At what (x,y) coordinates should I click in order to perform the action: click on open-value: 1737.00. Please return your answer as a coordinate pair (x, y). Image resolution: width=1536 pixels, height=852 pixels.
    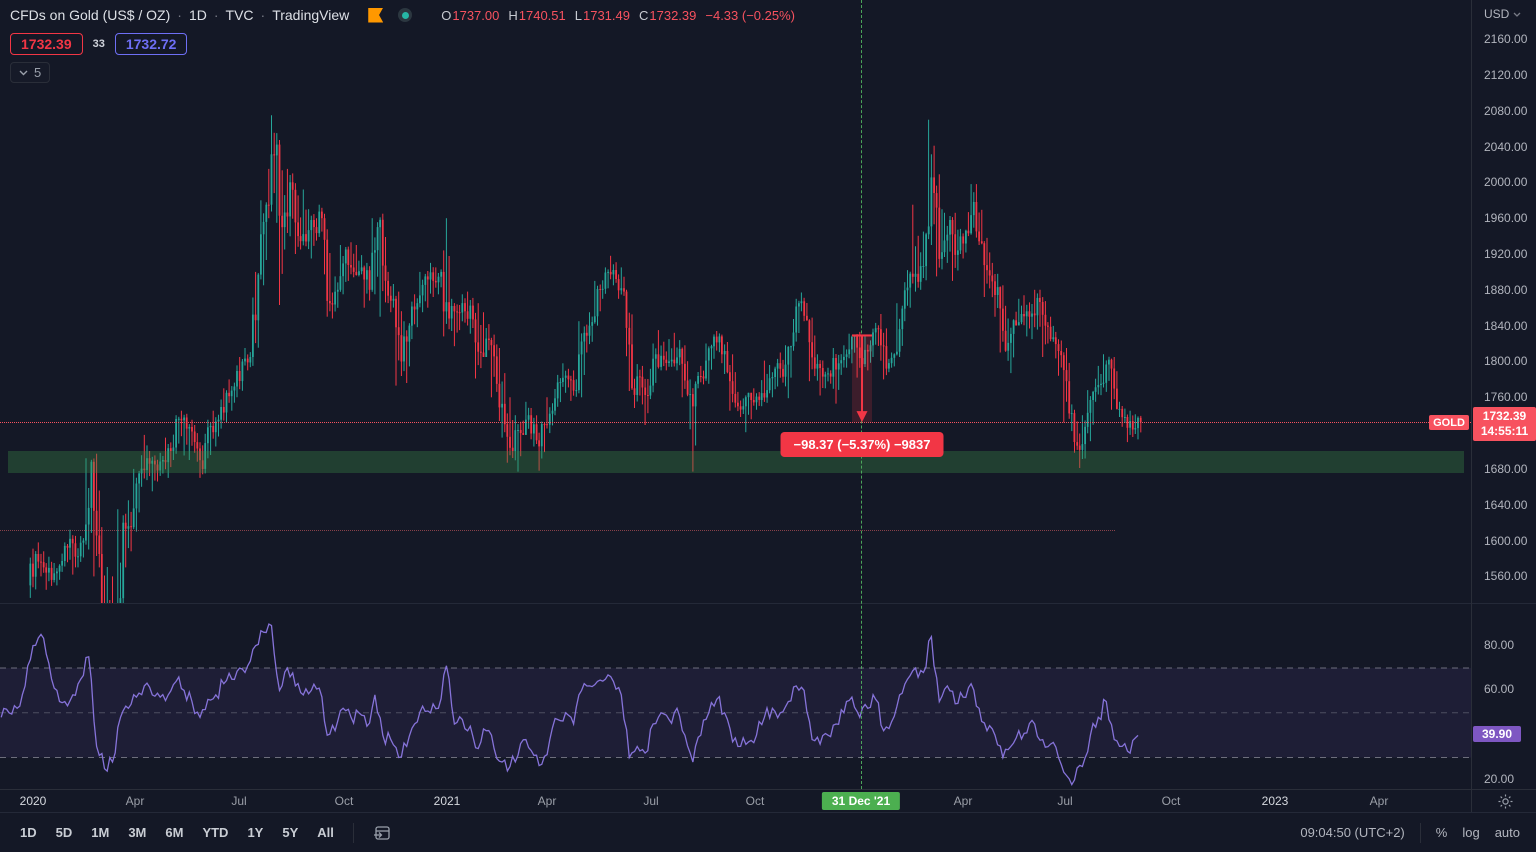
    Looking at the image, I should click on (476, 15).